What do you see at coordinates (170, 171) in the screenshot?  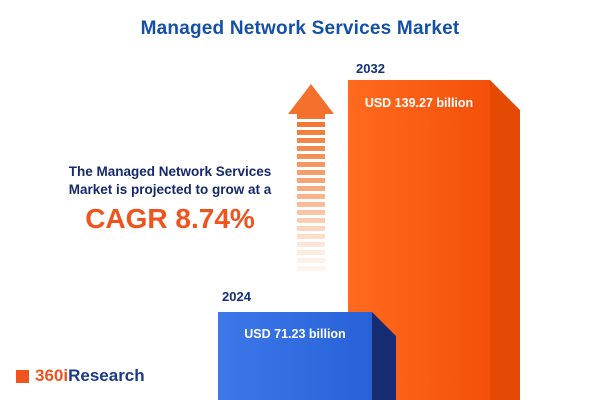 I see `intro-line-1: The Managed Network Services` at bounding box center [170, 171].